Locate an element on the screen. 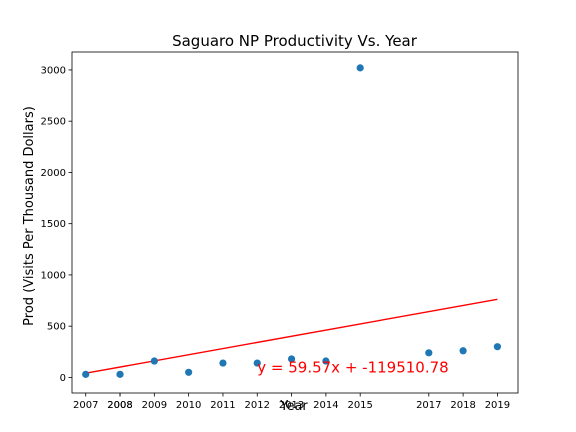  regression-equation: y = 59.57x + -119510.78 is located at coordinates (352, 367).